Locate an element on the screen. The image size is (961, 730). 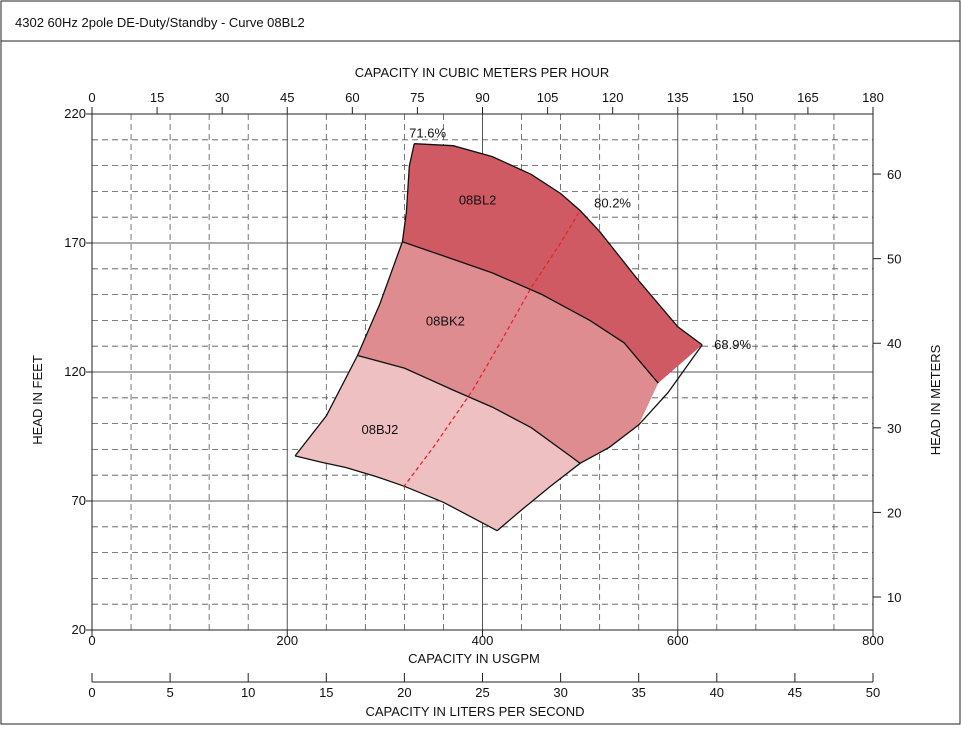
x-bottom2-tick-label: 25 is located at coordinates (482, 692).